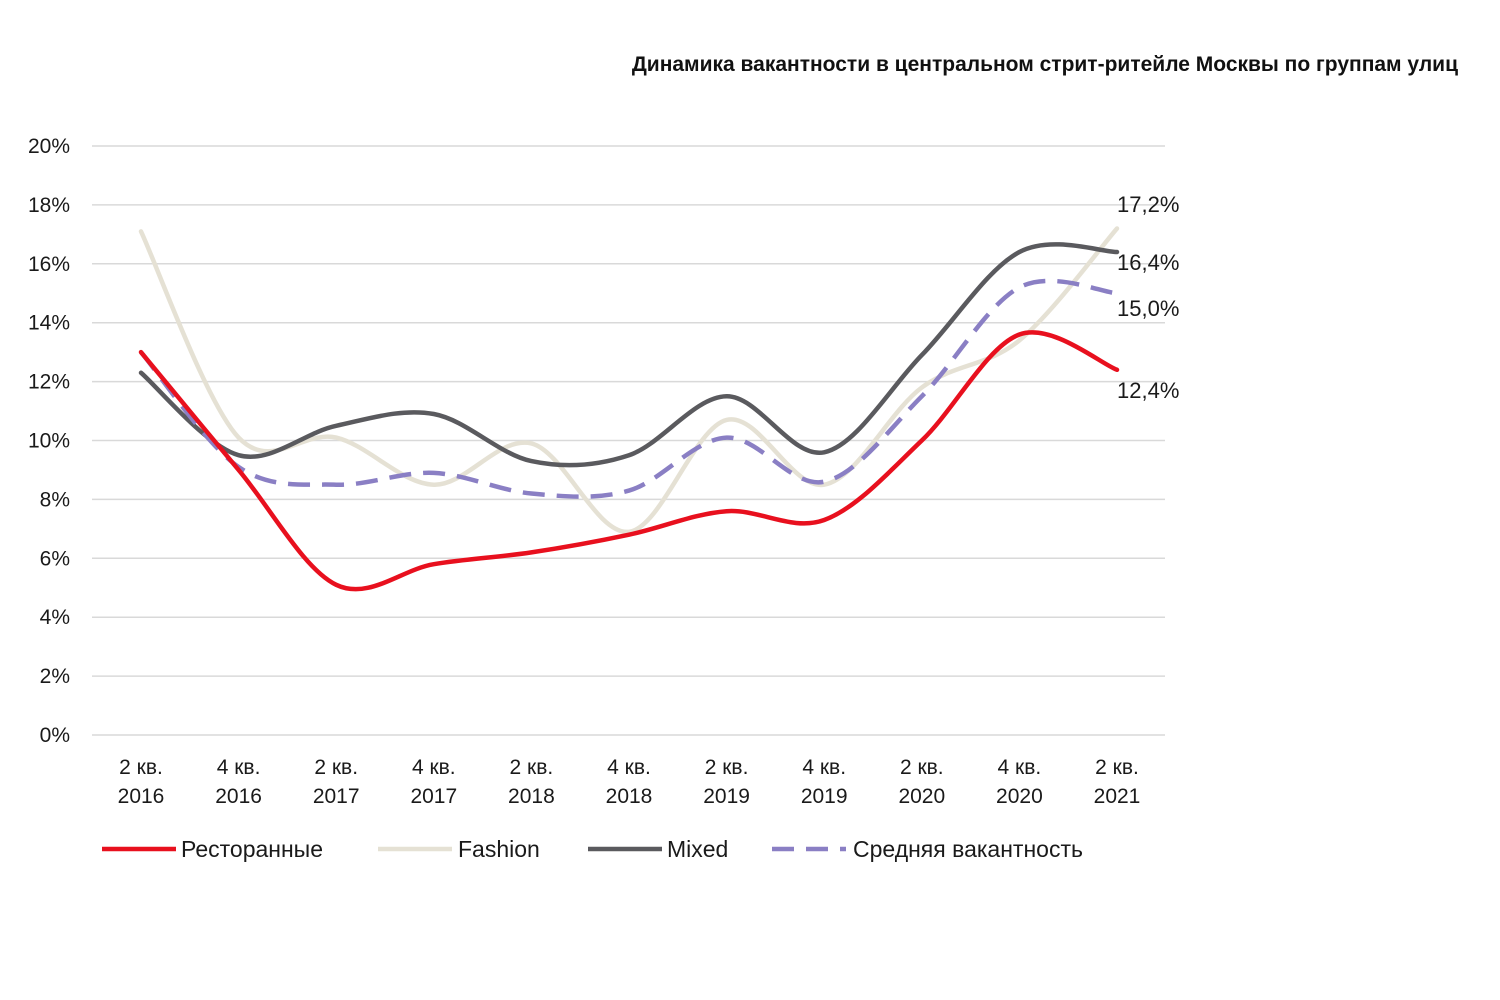 The image size is (1500, 1000). Describe the element at coordinates (1148, 390) in the screenshot. I see `end-label: 12,4%` at that location.